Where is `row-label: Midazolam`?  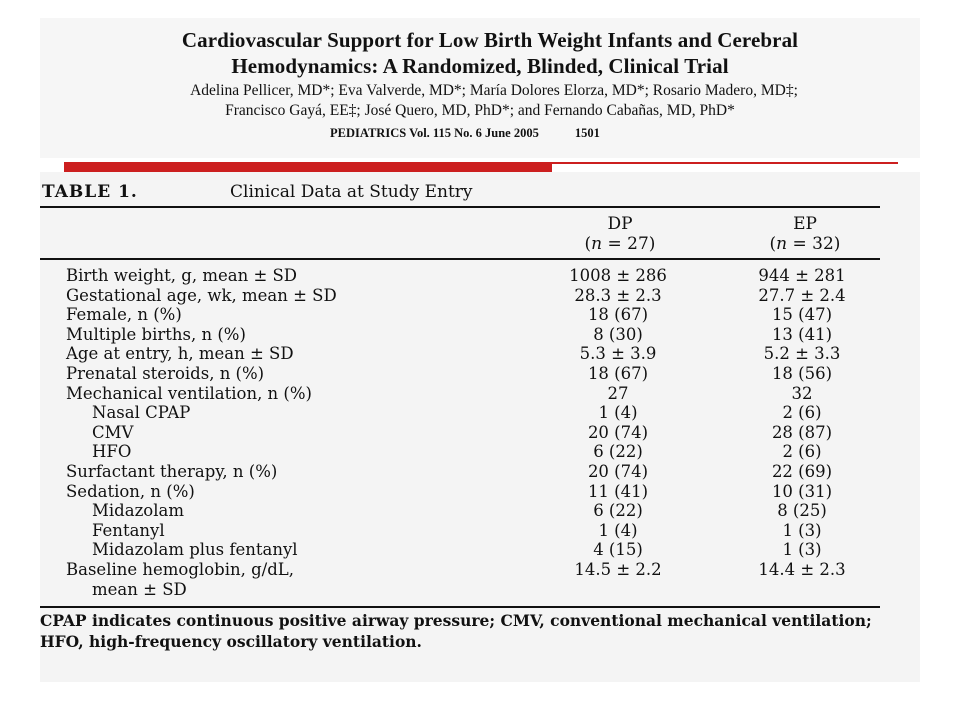 row-label: Midazolam is located at coordinates (138, 511).